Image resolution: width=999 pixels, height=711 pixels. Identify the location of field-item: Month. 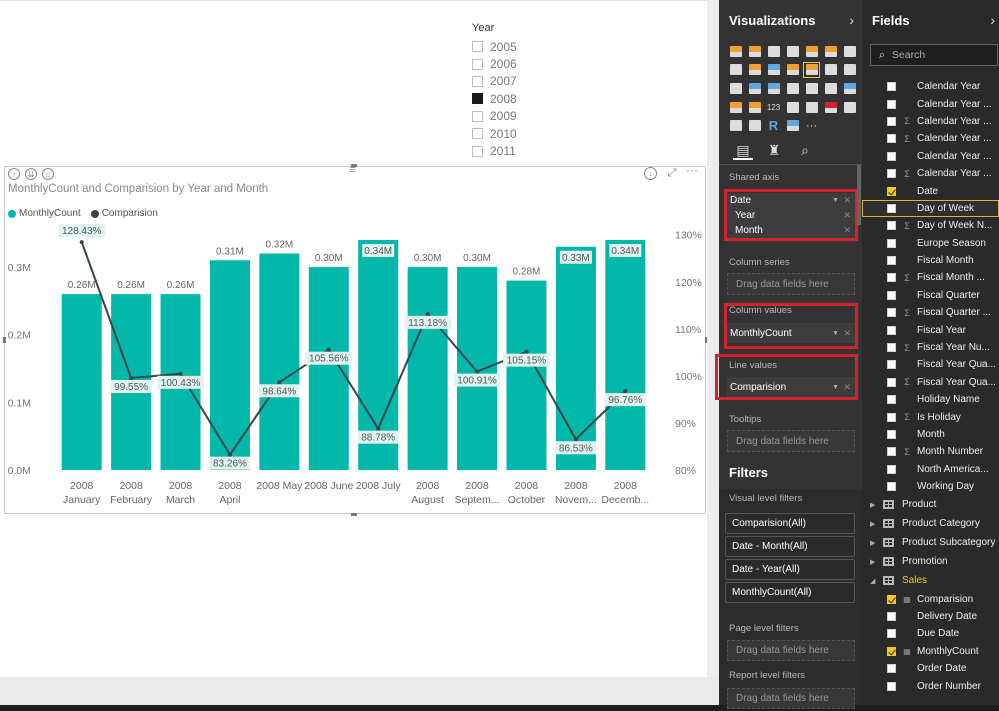
(930, 434).